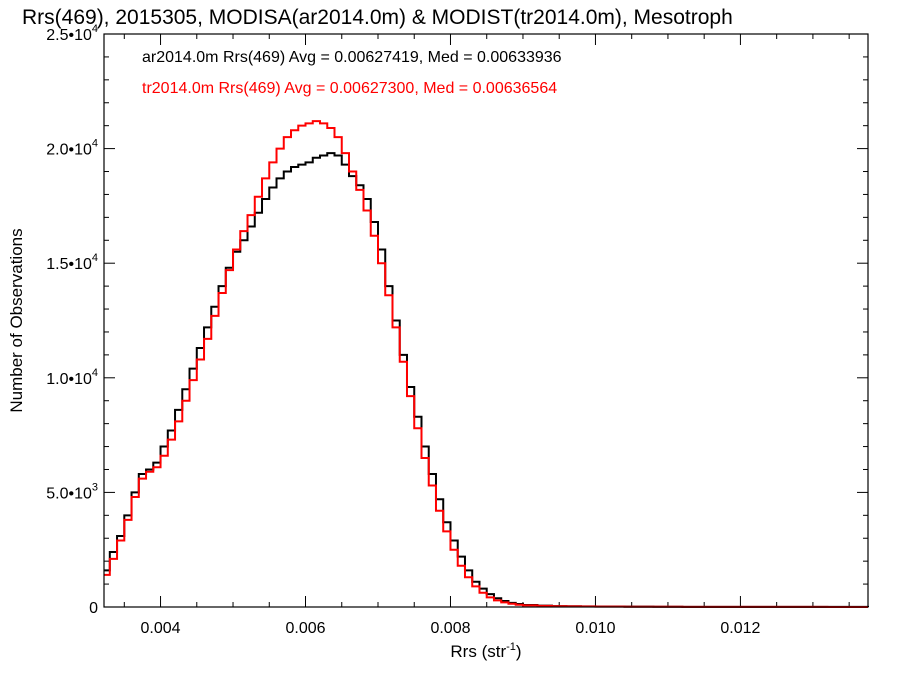 Image resolution: width=900 pixels, height=675 pixels. I want to click on x-tick-label: 0.008, so click(450, 628).